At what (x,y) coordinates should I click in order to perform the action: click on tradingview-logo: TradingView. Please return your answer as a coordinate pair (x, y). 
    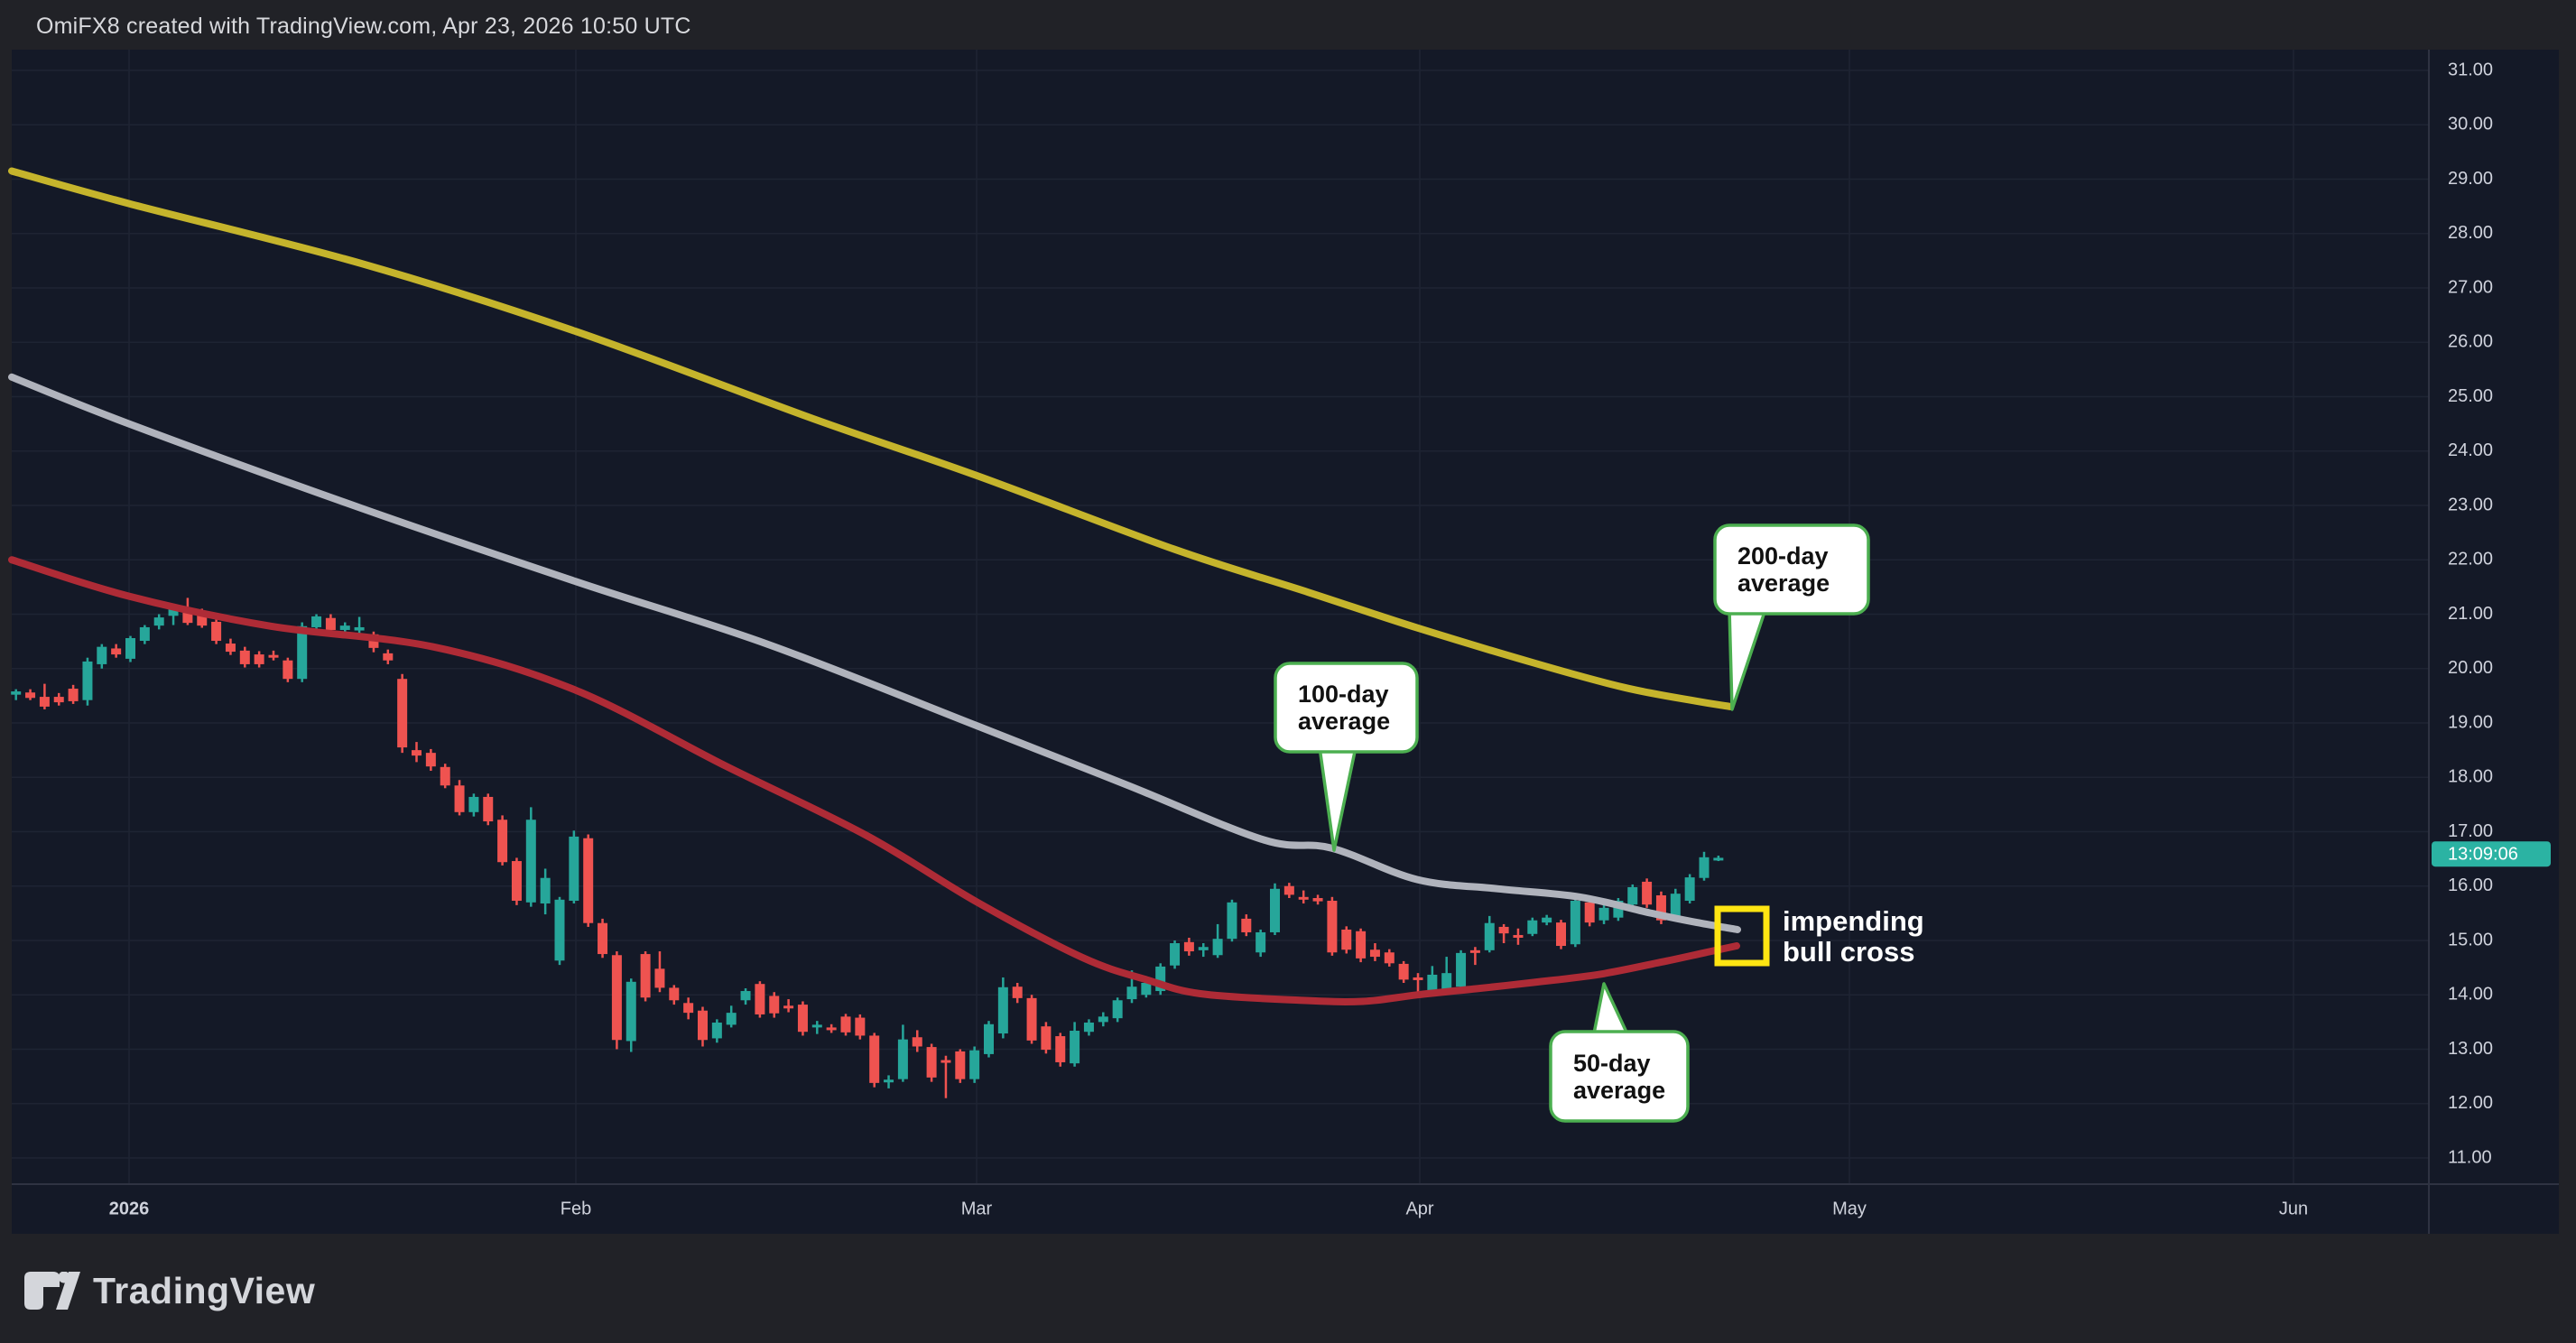
    Looking at the image, I should click on (170, 1290).